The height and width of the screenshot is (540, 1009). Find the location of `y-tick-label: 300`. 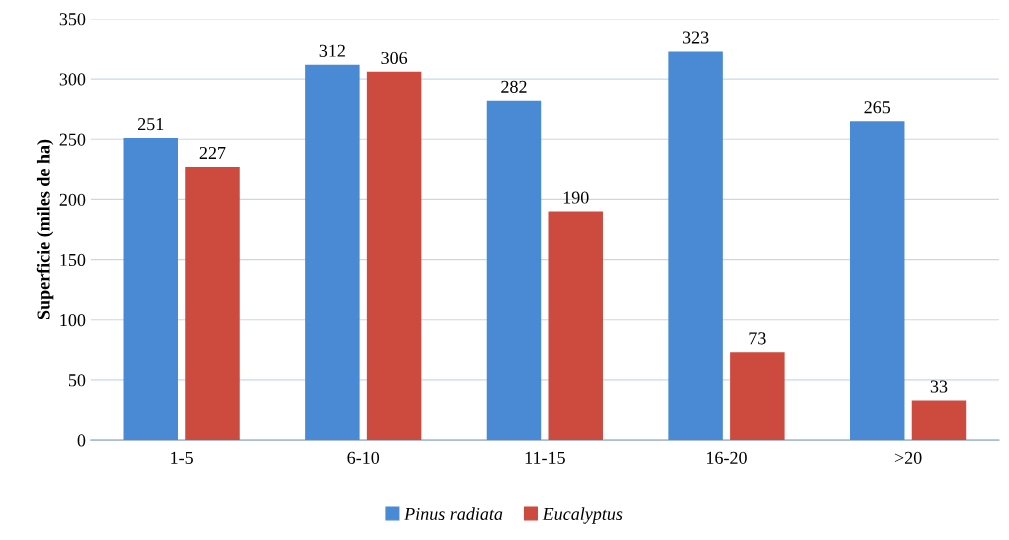

y-tick-label: 300 is located at coordinates (72, 79).